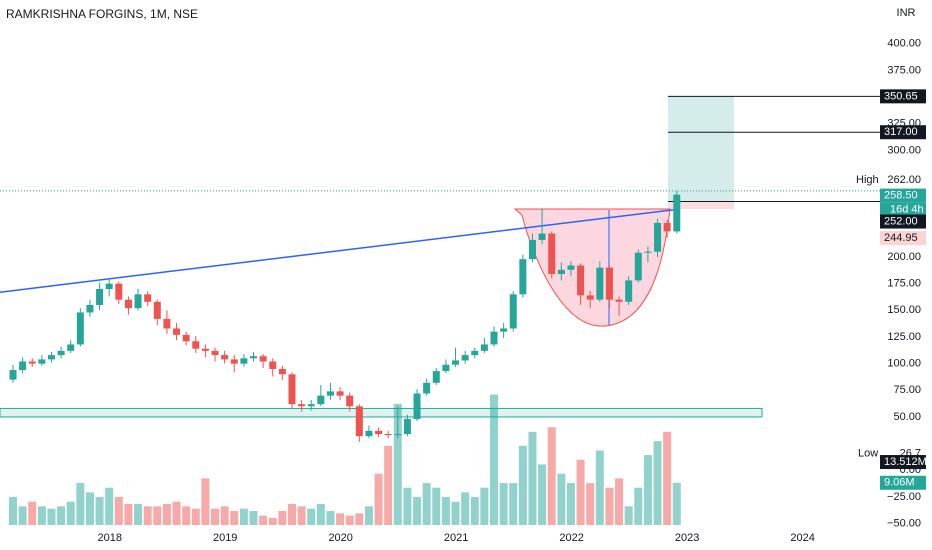  I want to click on target-tag: 350.65, so click(901, 96).